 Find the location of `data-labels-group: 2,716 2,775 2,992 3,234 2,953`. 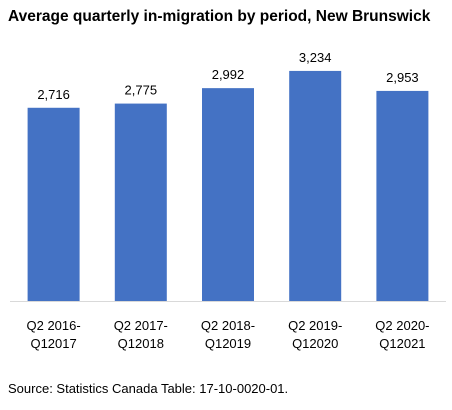

data-labels-group: 2,716 2,775 2,992 3,234 2,953 is located at coordinates (227, 76).